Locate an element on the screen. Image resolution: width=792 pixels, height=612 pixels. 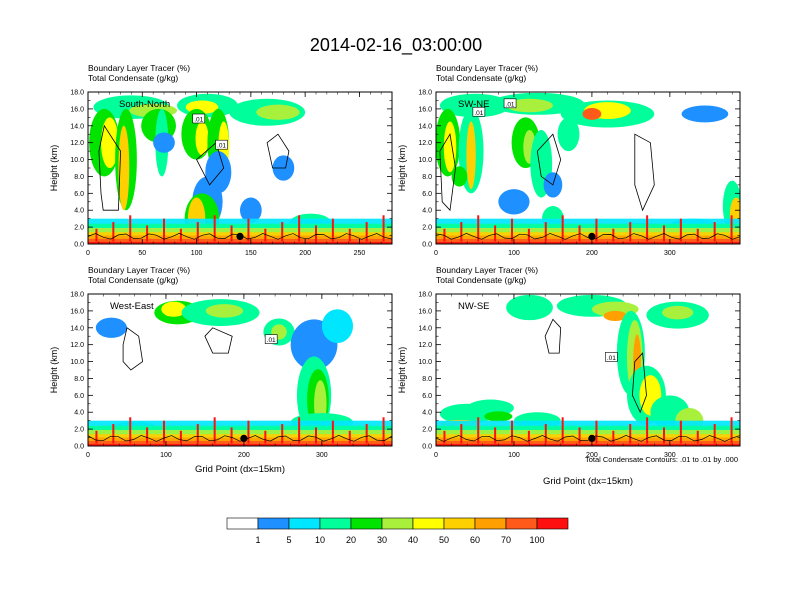
panel-label: South-North is located at coordinates (144, 104).